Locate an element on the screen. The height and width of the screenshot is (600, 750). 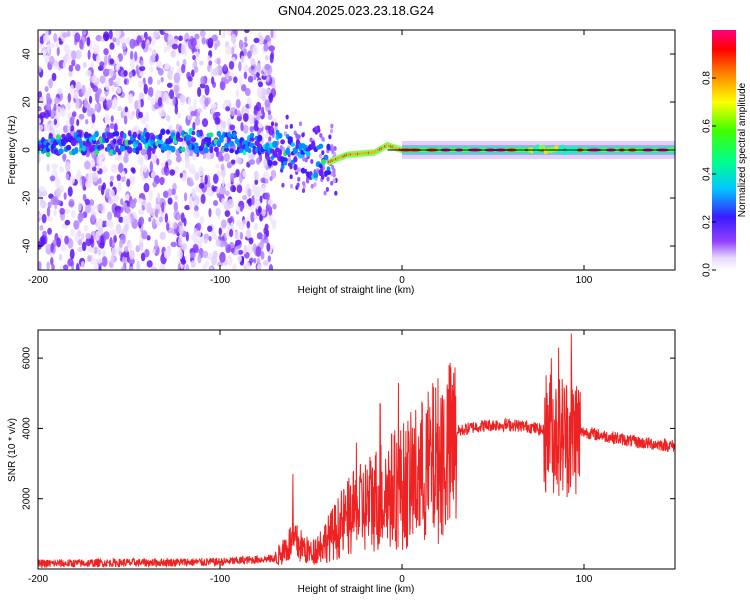
snr-y-tick-label: 4000 is located at coordinates (27, 428).